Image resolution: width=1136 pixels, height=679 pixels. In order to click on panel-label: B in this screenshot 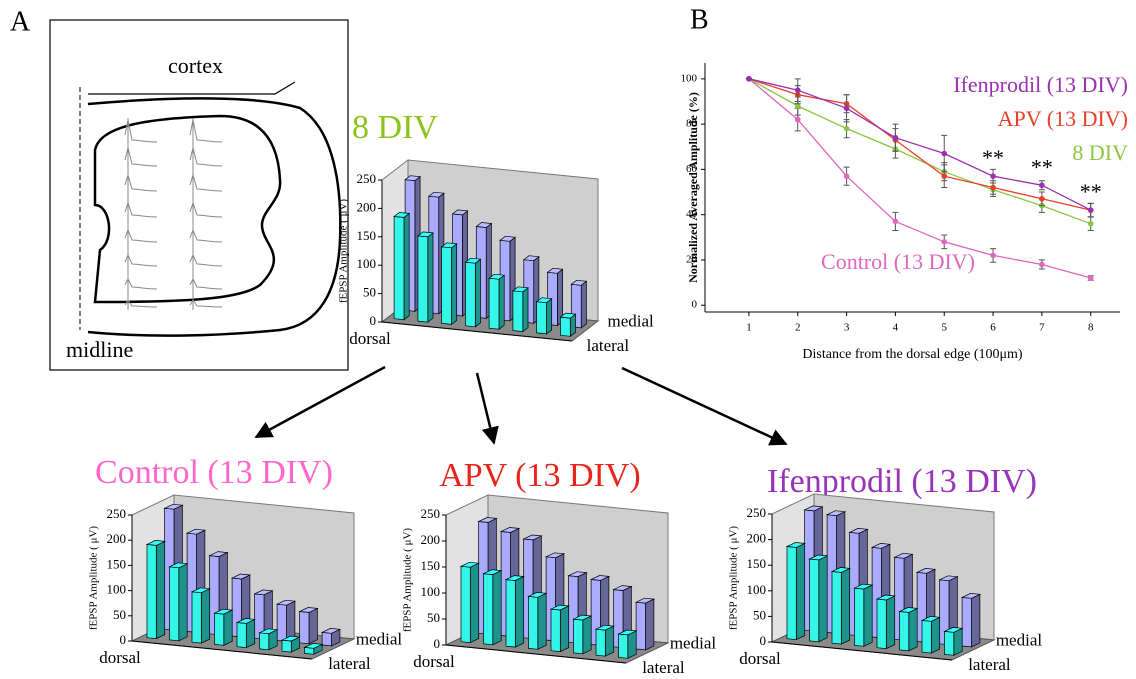, I will do `click(699, 19)`.